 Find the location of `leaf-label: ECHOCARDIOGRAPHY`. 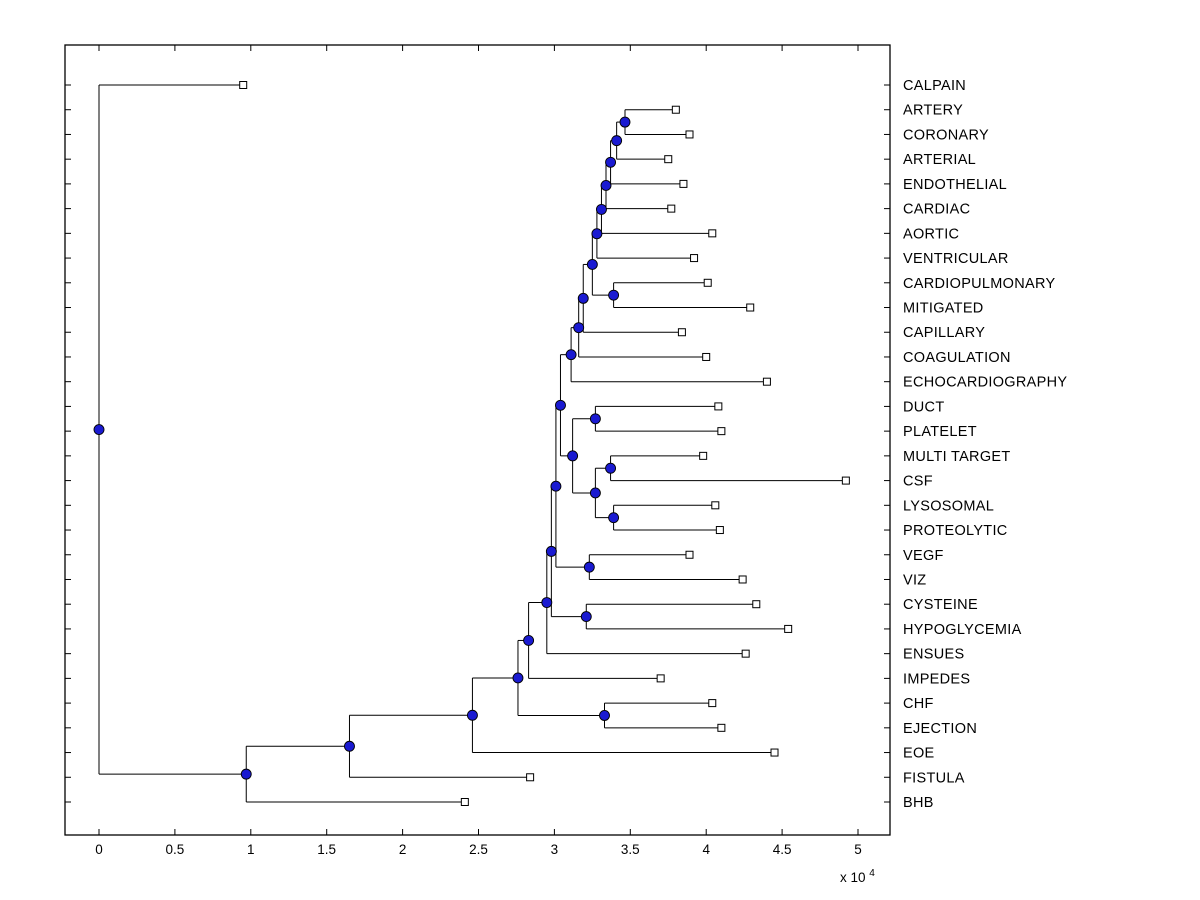

leaf-label: ECHOCARDIOGRAPHY is located at coordinates (985, 383).